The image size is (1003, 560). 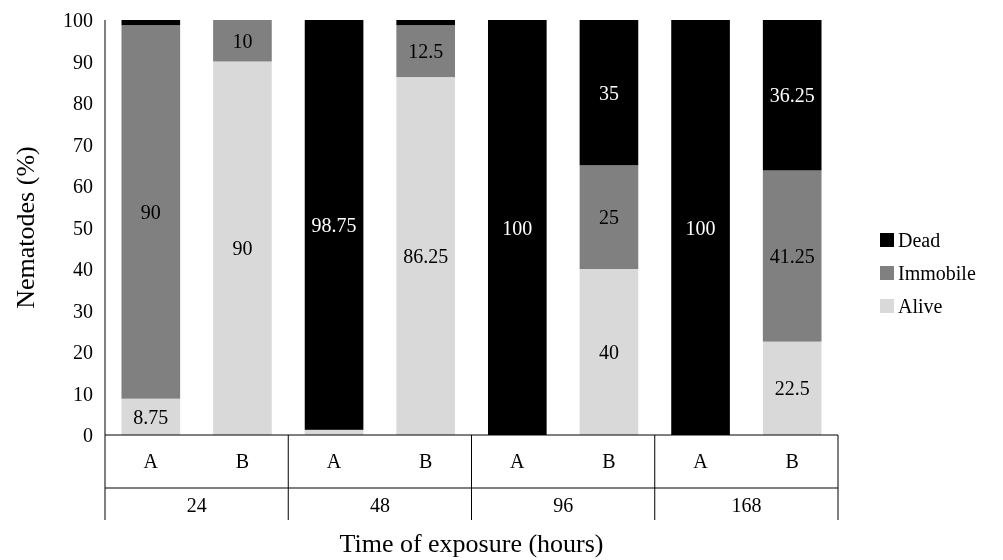 What do you see at coordinates (83, 144) in the screenshot?
I see `y-tick-label: 70` at bounding box center [83, 144].